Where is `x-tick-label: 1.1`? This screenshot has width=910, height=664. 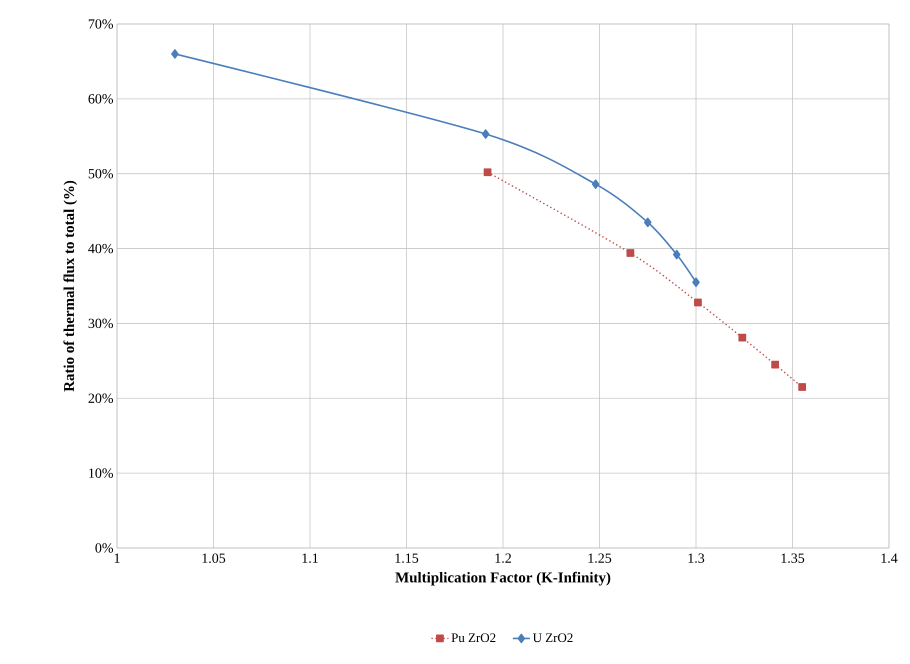 x-tick-label: 1.1 is located at coordinates (310, 558).